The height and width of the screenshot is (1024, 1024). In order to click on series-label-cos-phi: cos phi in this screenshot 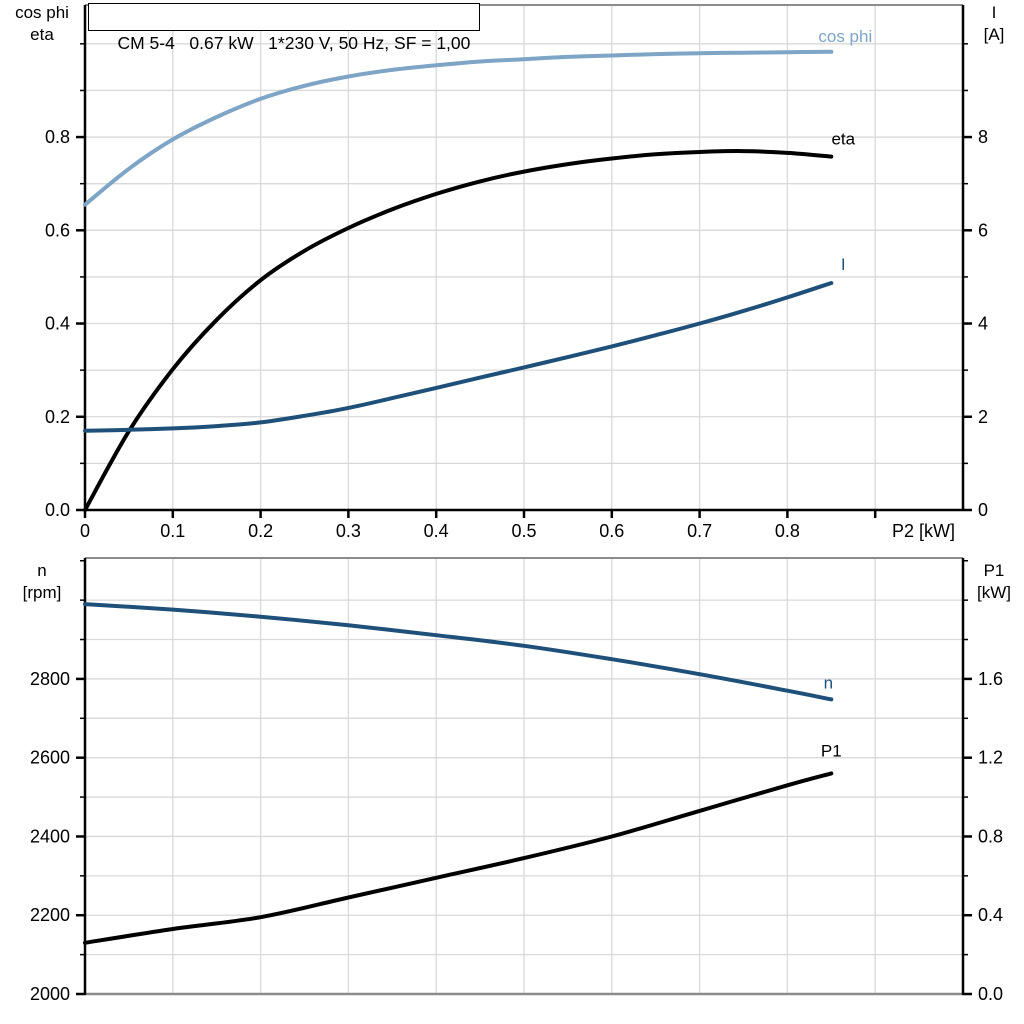, I will do `click(845, 36)`.